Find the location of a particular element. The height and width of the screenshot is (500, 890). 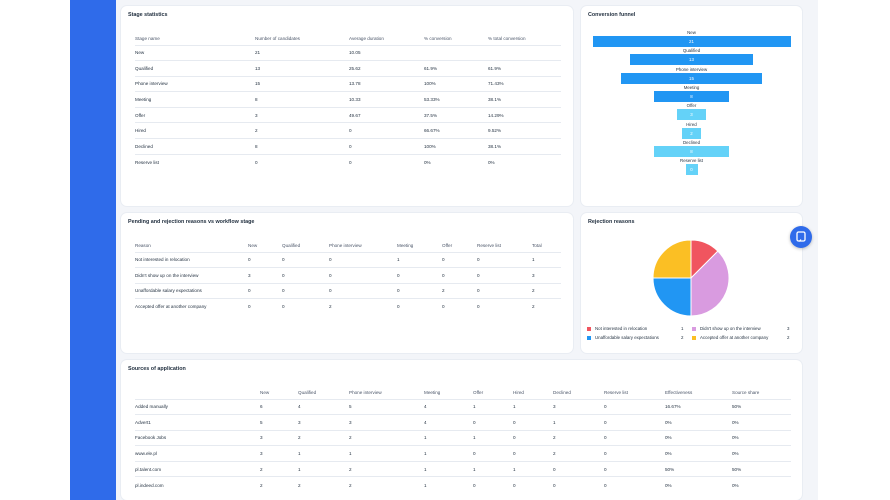

table-cell: 100% is located at coordinates (456, 146).